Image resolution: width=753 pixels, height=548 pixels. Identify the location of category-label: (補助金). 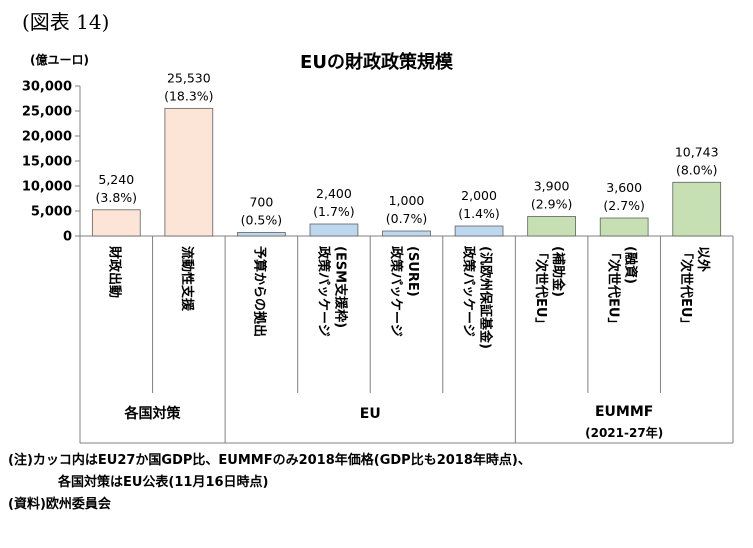
(558, 271).